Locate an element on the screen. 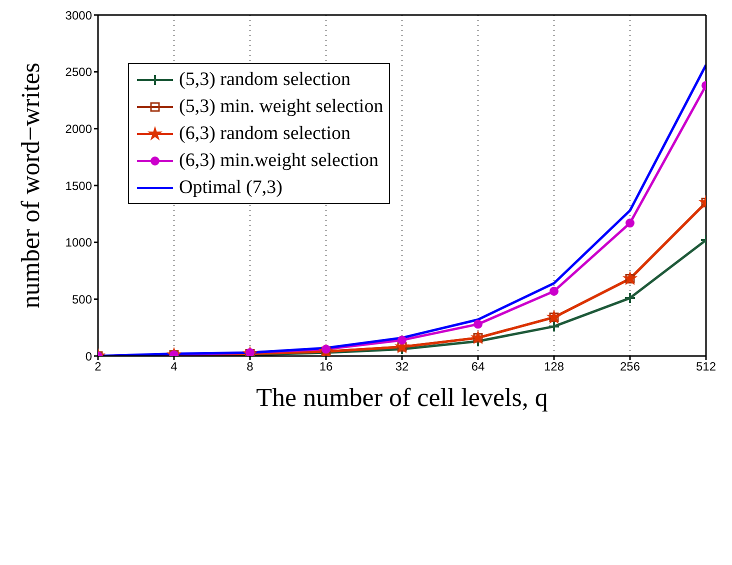 Image resolution: width=732 pixels, height=565 pixels. y-axis-title: number of word−writes is located at coordinates (31, 185).